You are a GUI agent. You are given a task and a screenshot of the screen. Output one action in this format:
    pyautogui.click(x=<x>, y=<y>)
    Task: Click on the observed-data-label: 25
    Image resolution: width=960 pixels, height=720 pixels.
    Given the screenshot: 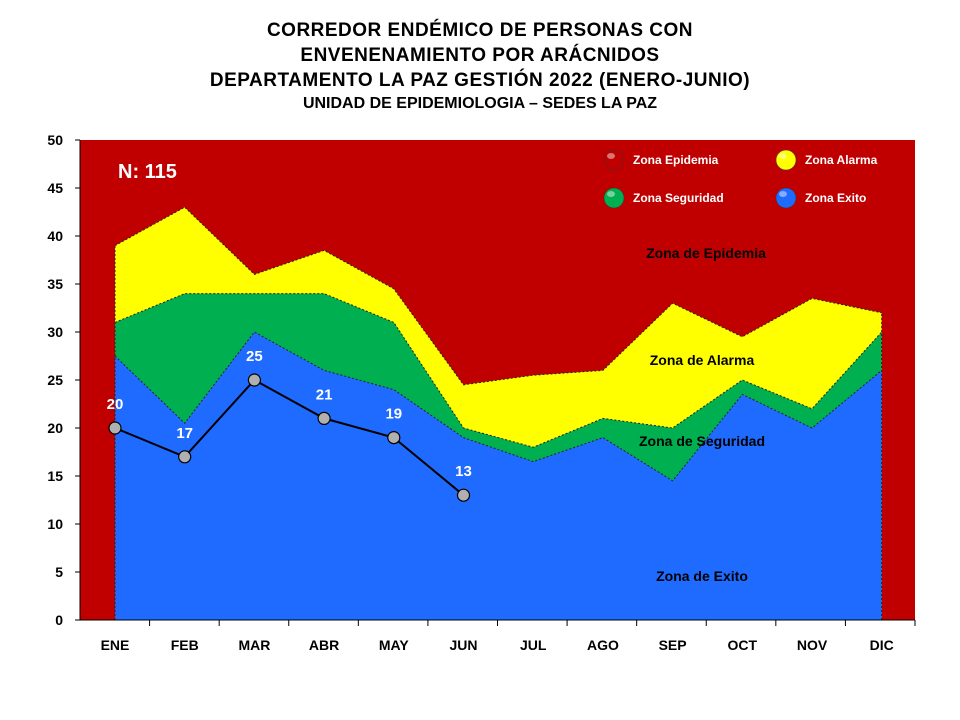 What is the action you would take?
    pyautogui.click(x=254, y=356)
    